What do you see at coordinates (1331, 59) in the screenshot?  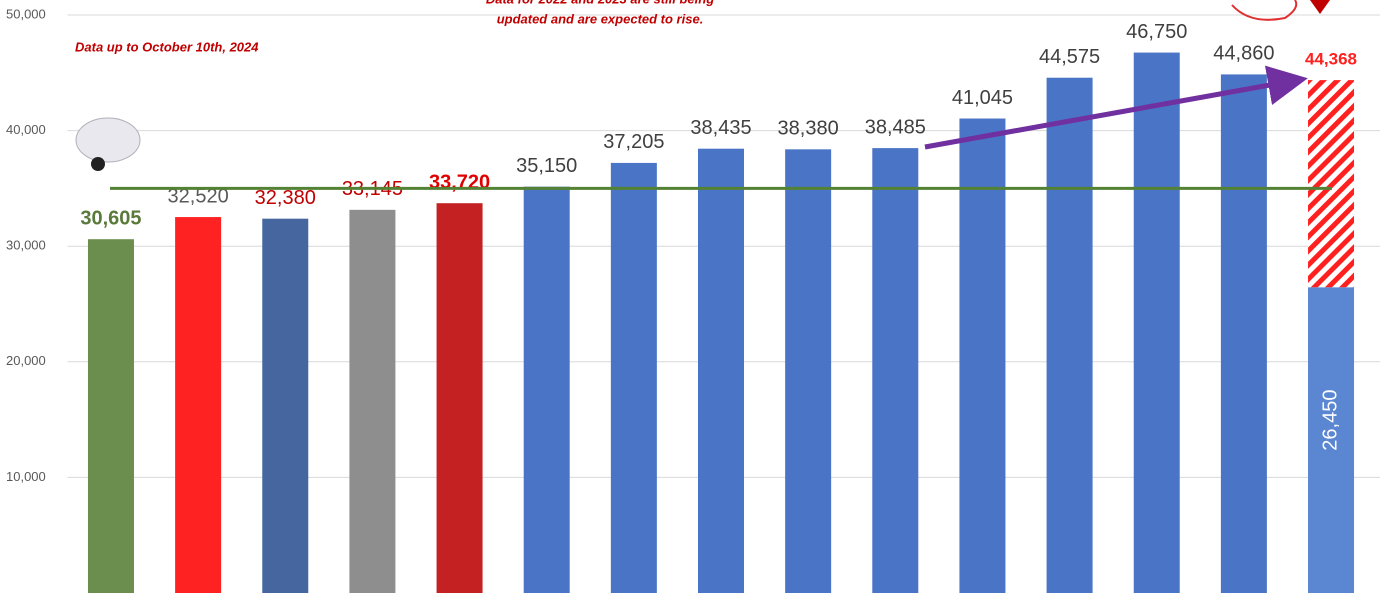 I see `projected-label: 44,368` at bounding box center [1331, 59].